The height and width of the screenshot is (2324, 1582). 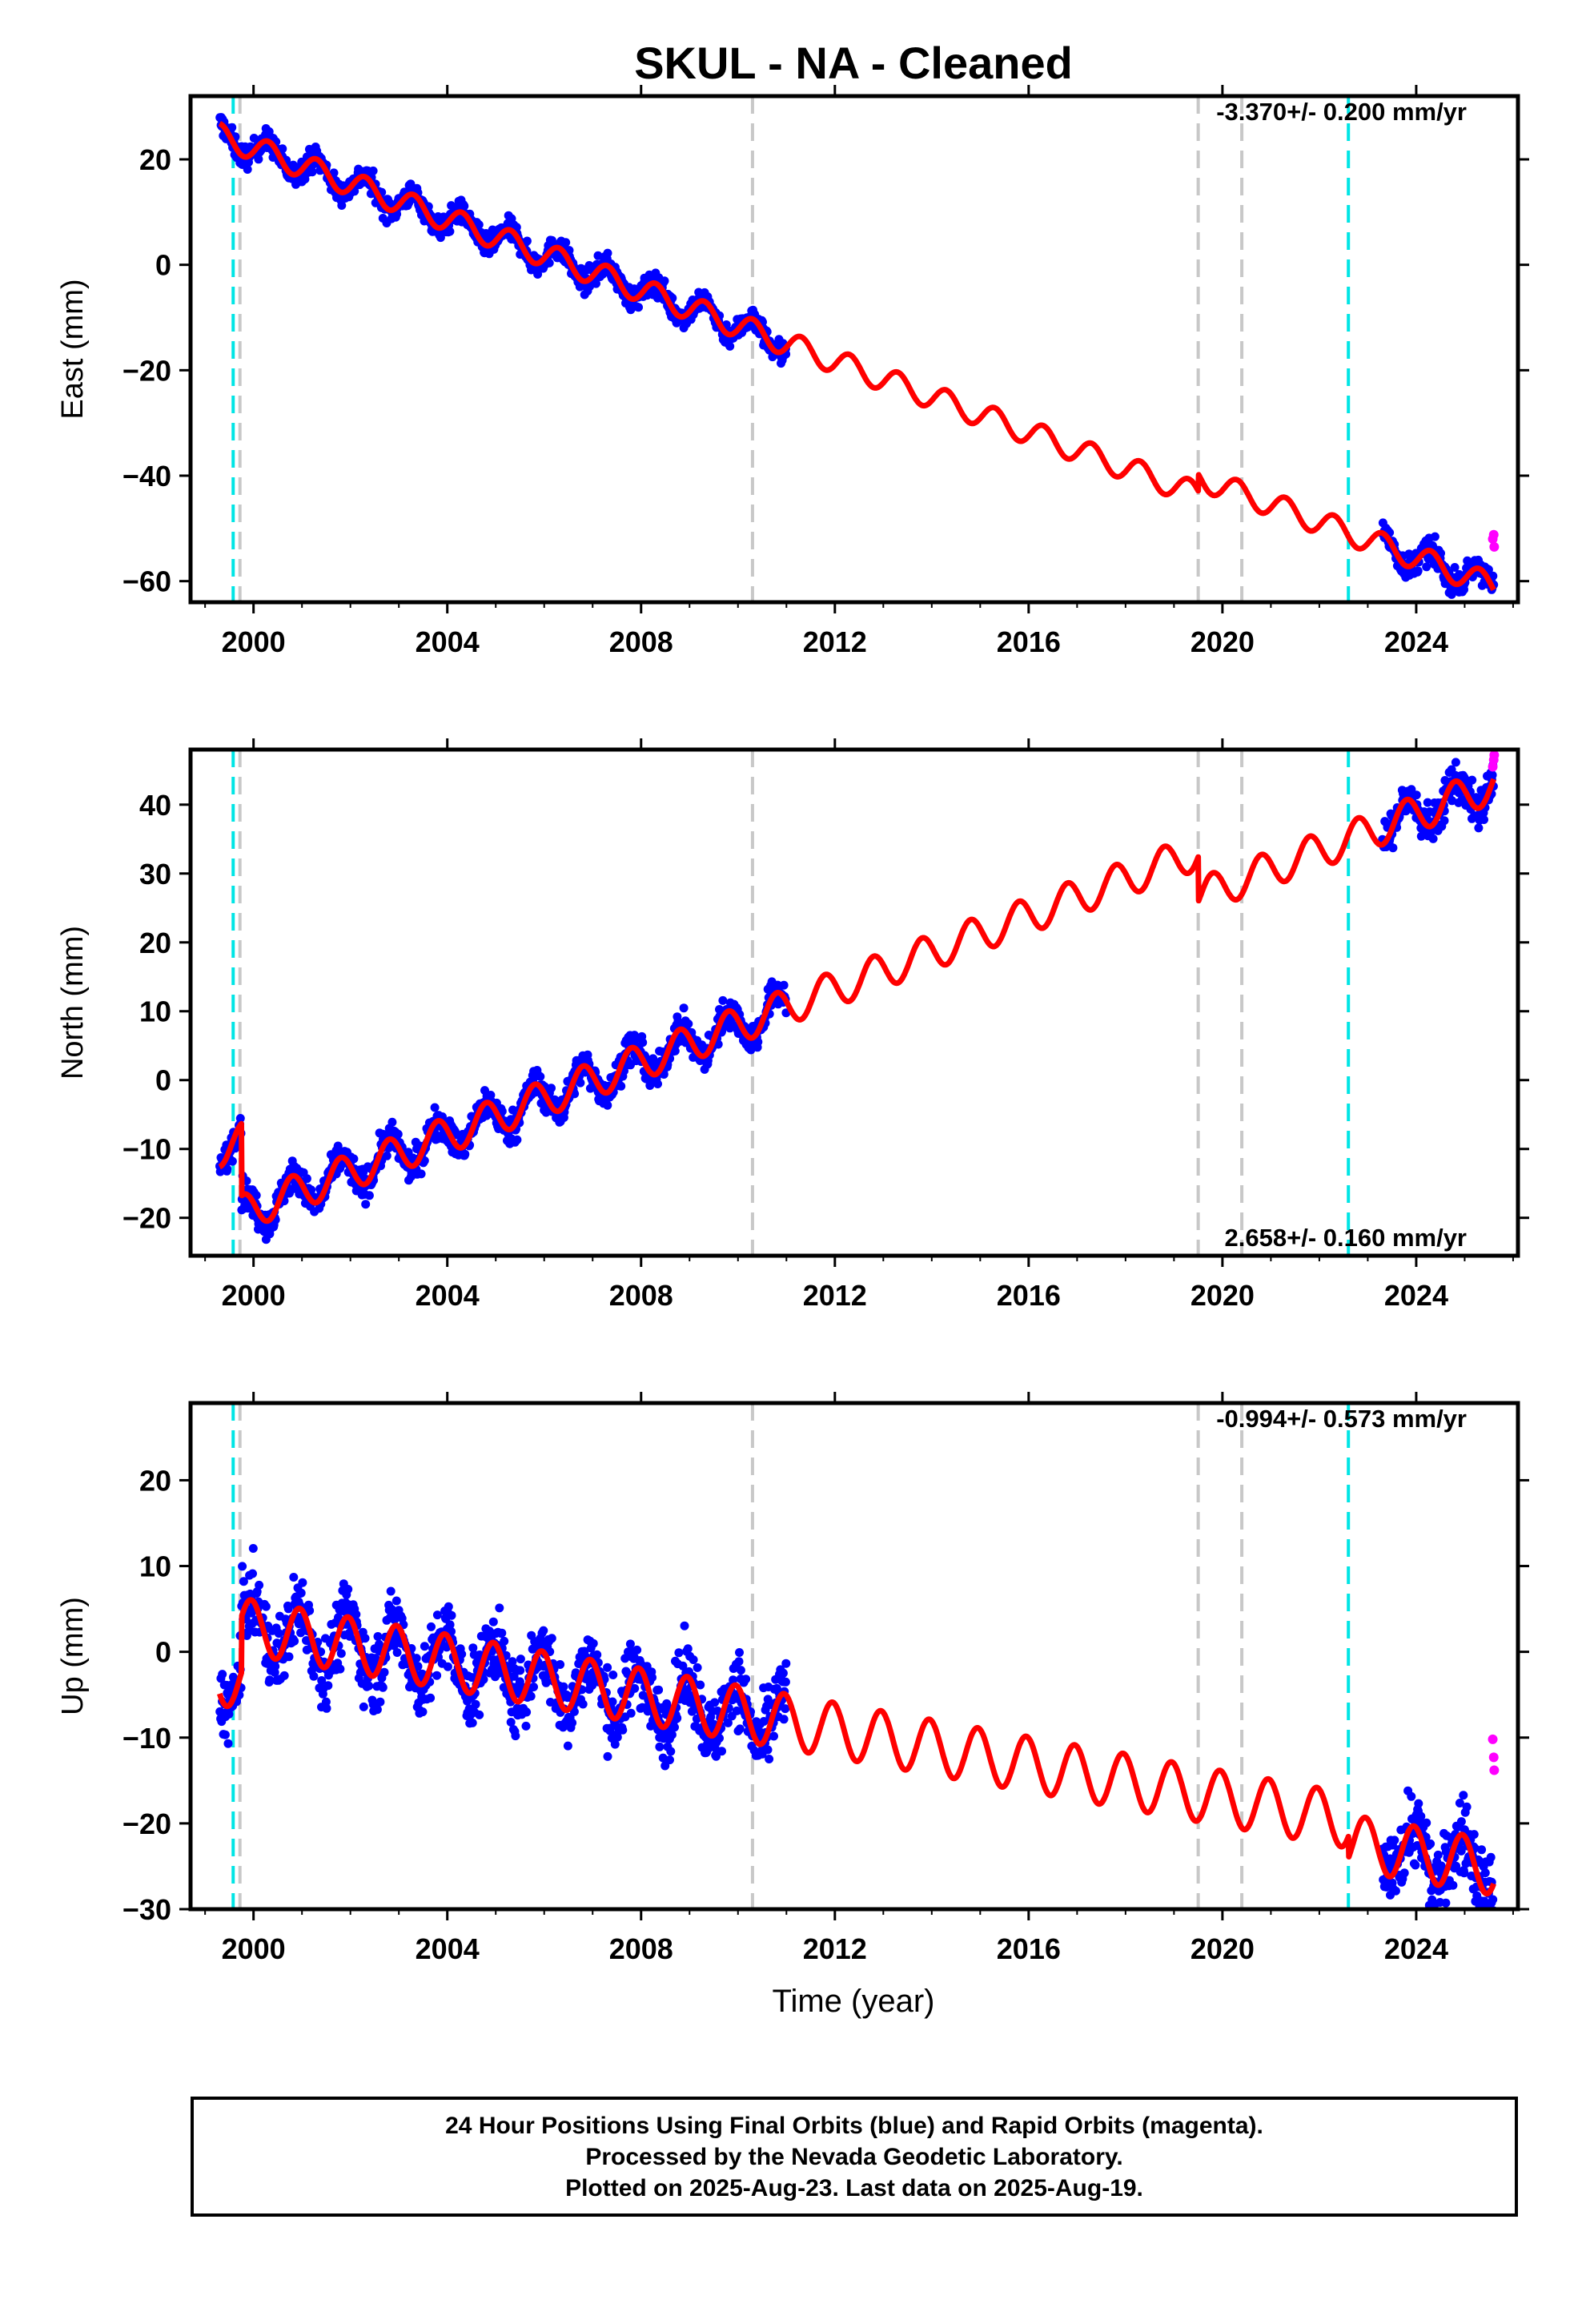 What do you see at coordinates (146, 370) in the screenshot?
I see `east-y-tick-label: −20` at bounding box center [146, 370].